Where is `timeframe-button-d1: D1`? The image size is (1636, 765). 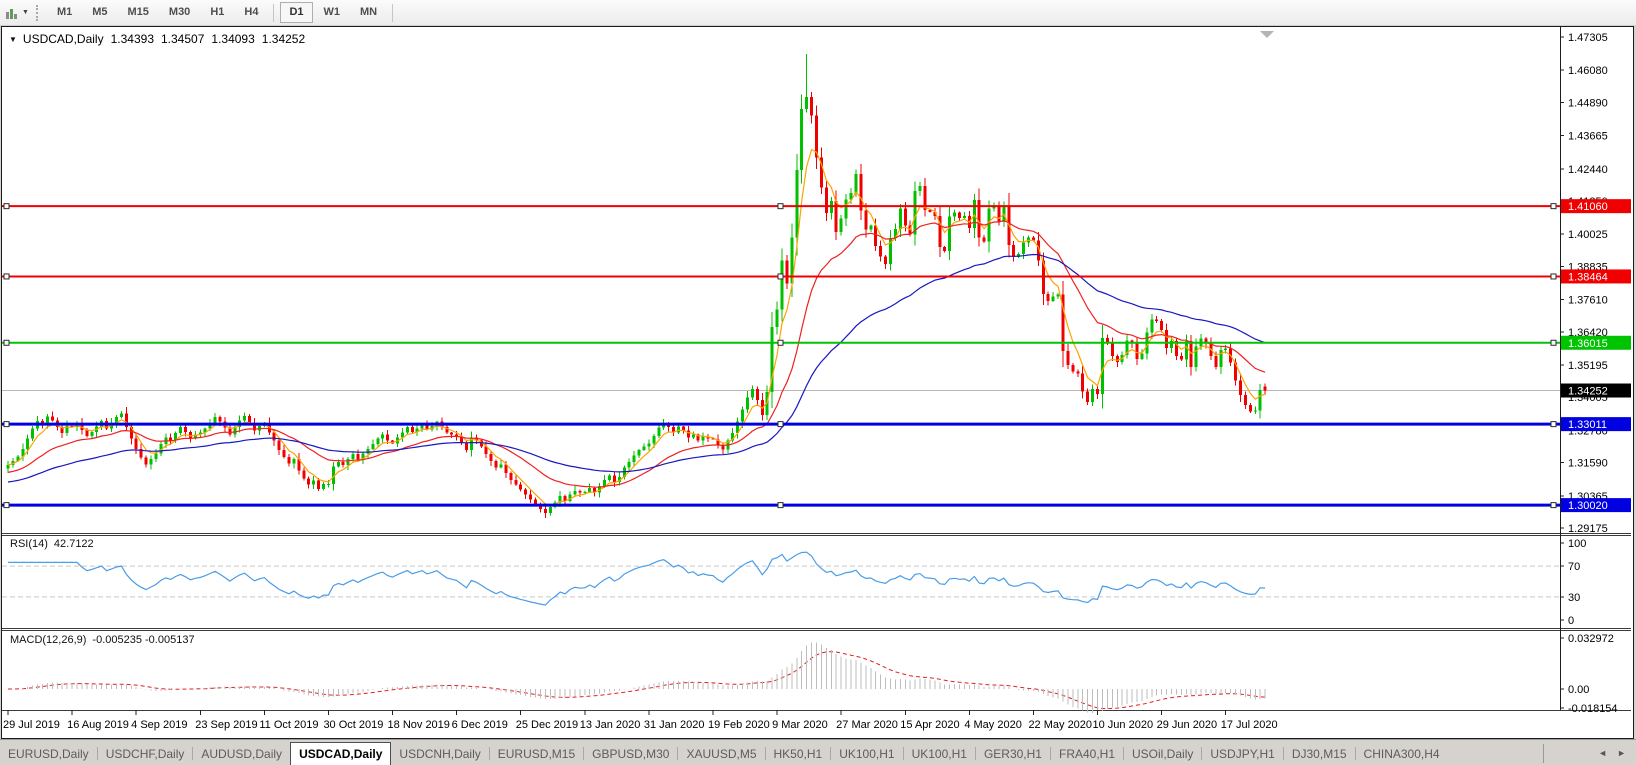
timeframe-button-d1: D1 is located at coordinates (296, 12).